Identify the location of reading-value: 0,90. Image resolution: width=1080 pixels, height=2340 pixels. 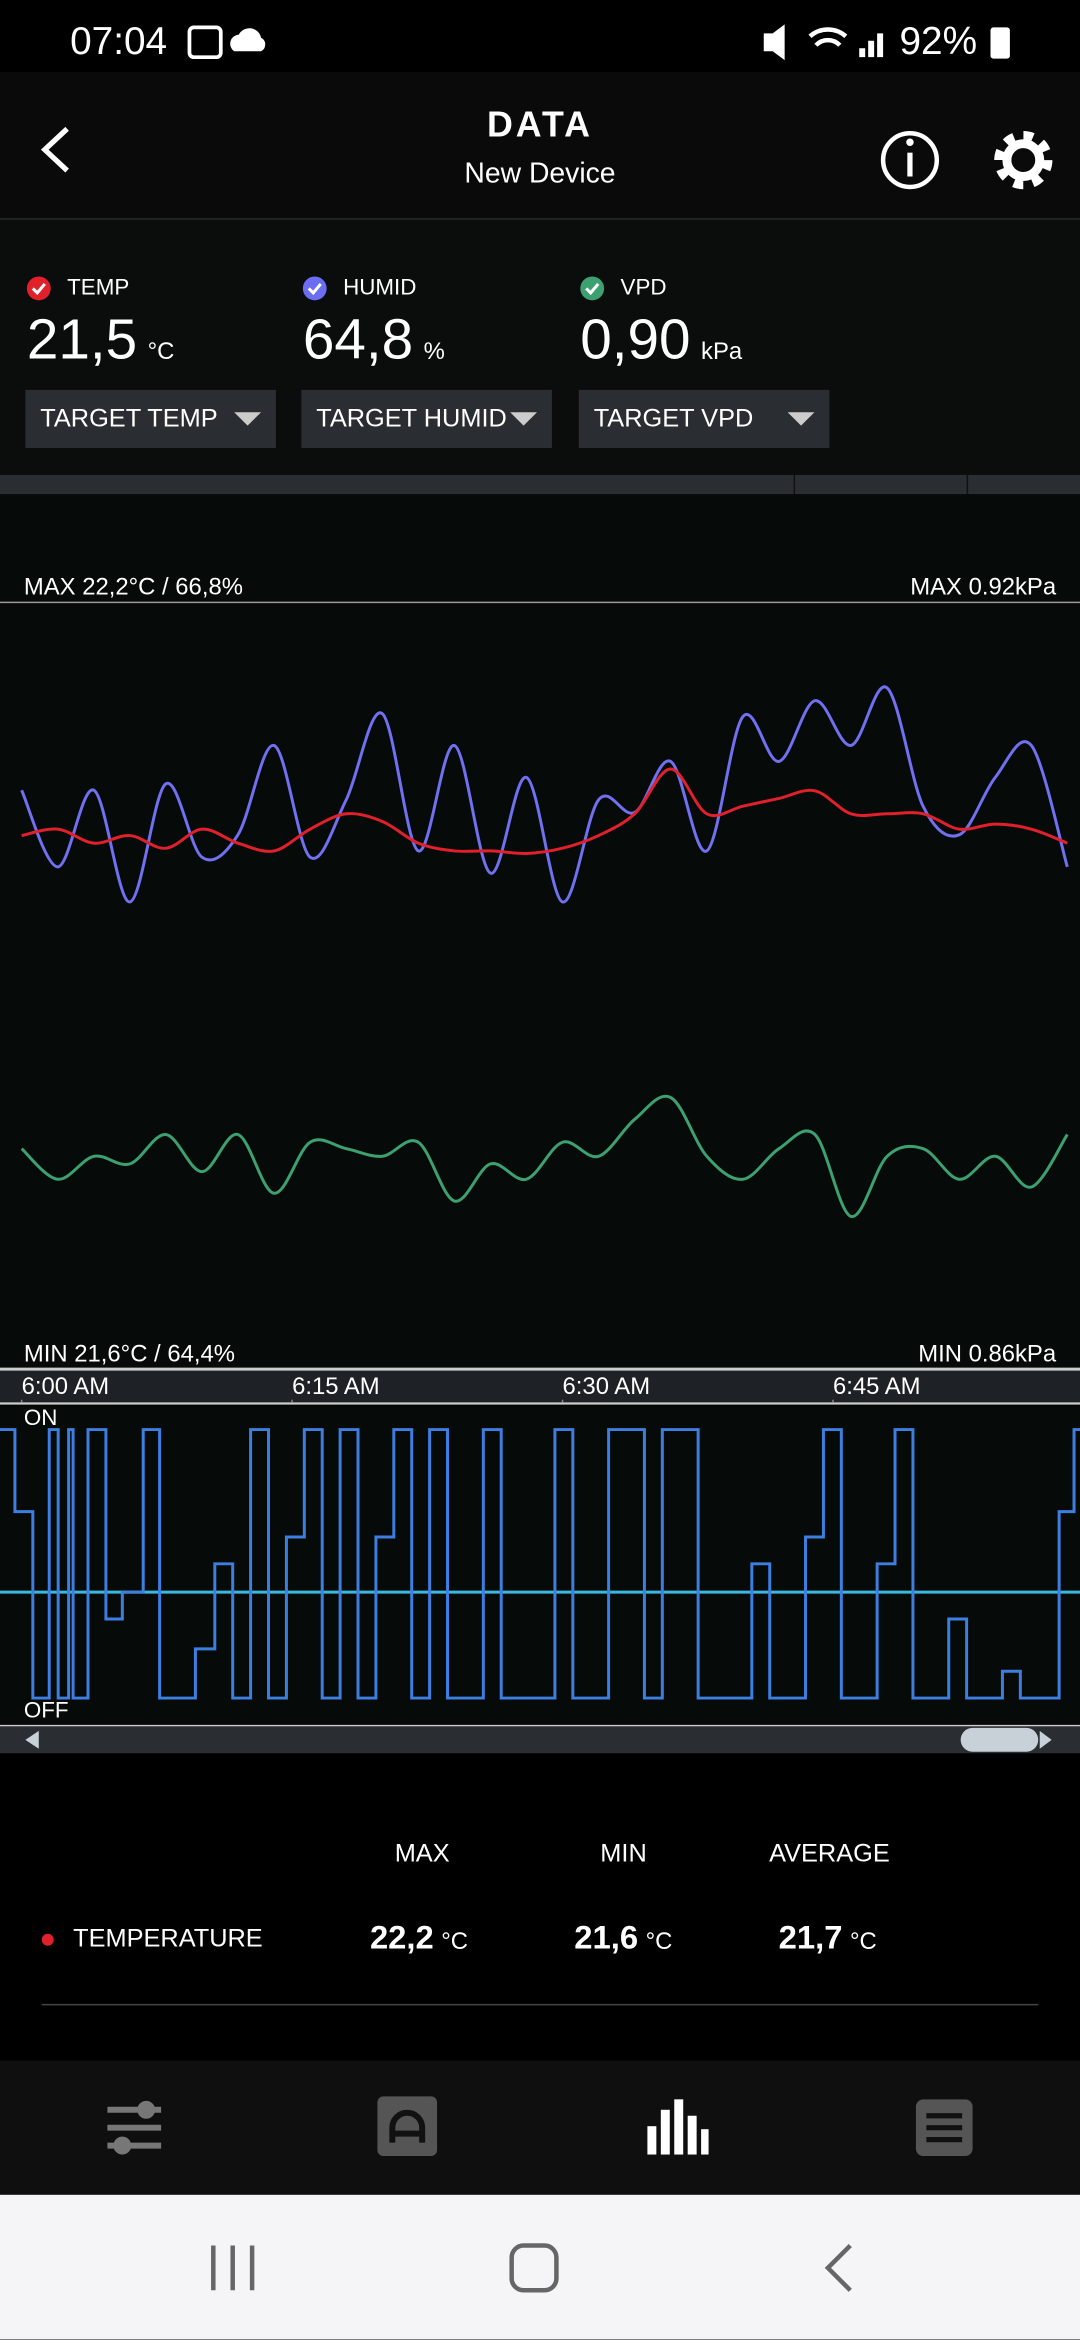
(635, 340).